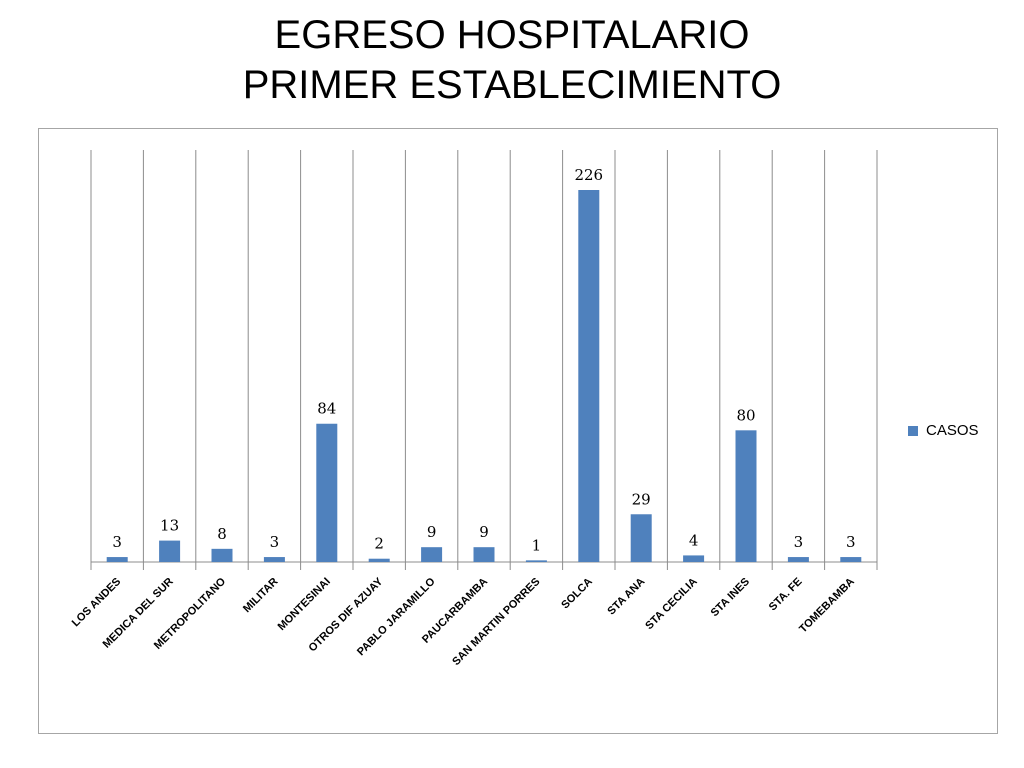  I want to click on data-label: 80, so click(745, 415).